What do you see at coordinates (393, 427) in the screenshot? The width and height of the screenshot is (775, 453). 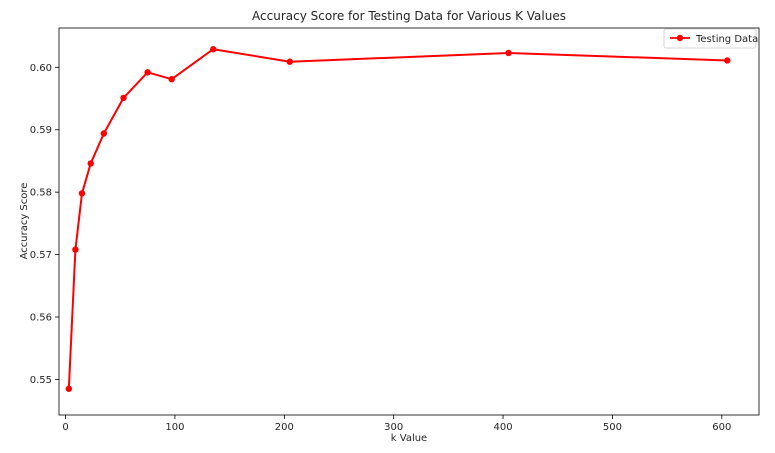 I see `x-tick-label: 300` at bounding box center [393, 427].